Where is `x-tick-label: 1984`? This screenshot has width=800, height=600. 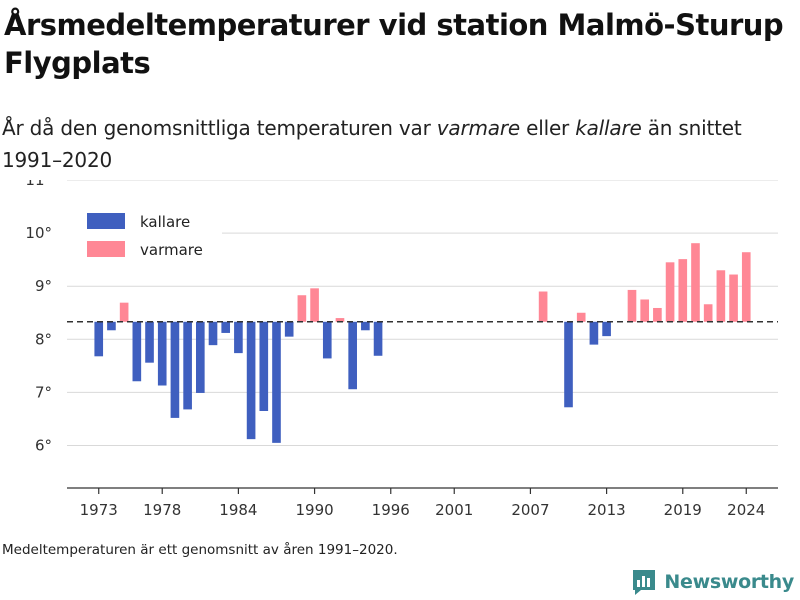
x-tick-label: 1984 is located at coordinates (238, 510).